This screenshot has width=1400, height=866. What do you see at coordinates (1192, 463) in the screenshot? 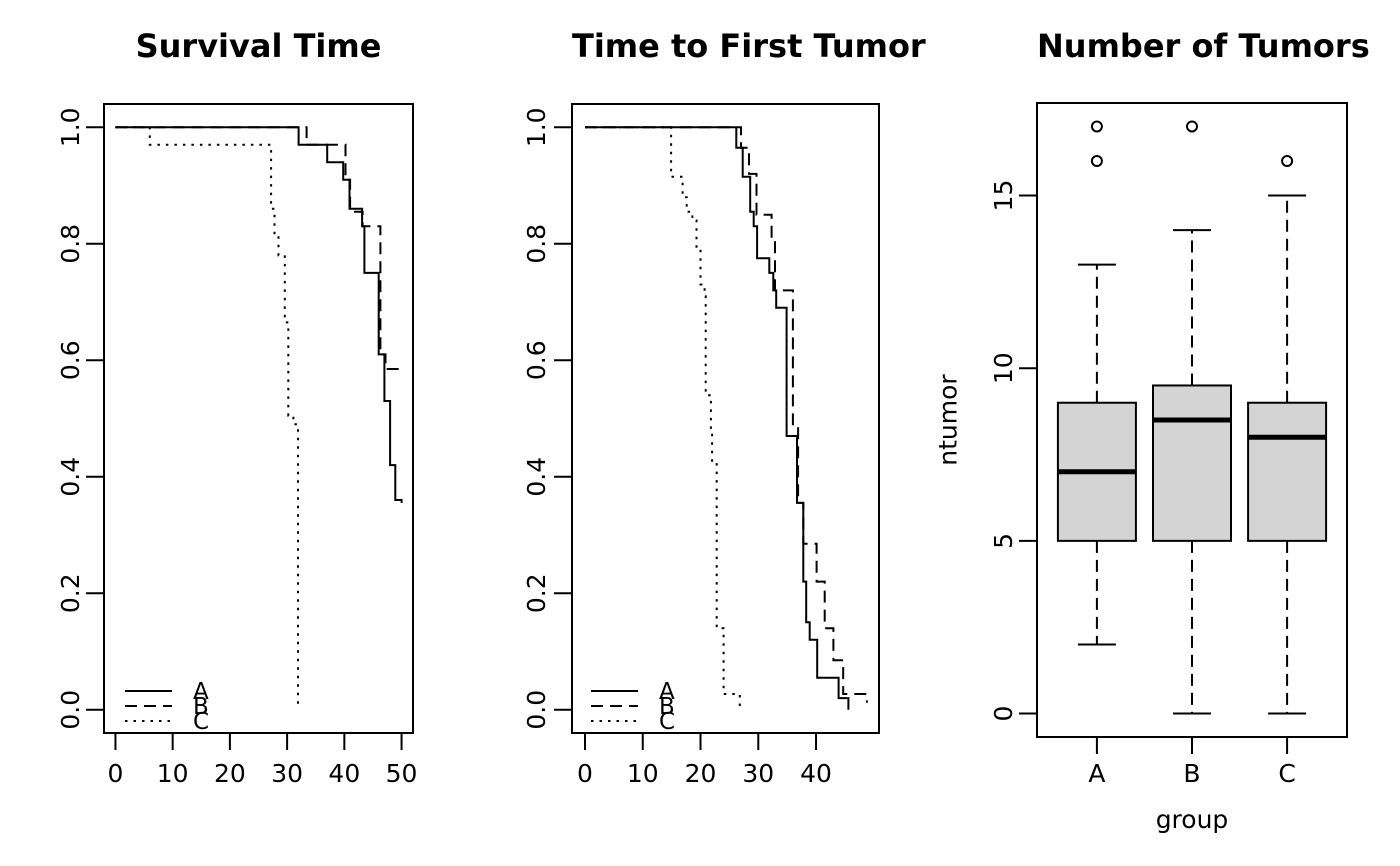
I see `box-B` at bounding box center [1192, 463].